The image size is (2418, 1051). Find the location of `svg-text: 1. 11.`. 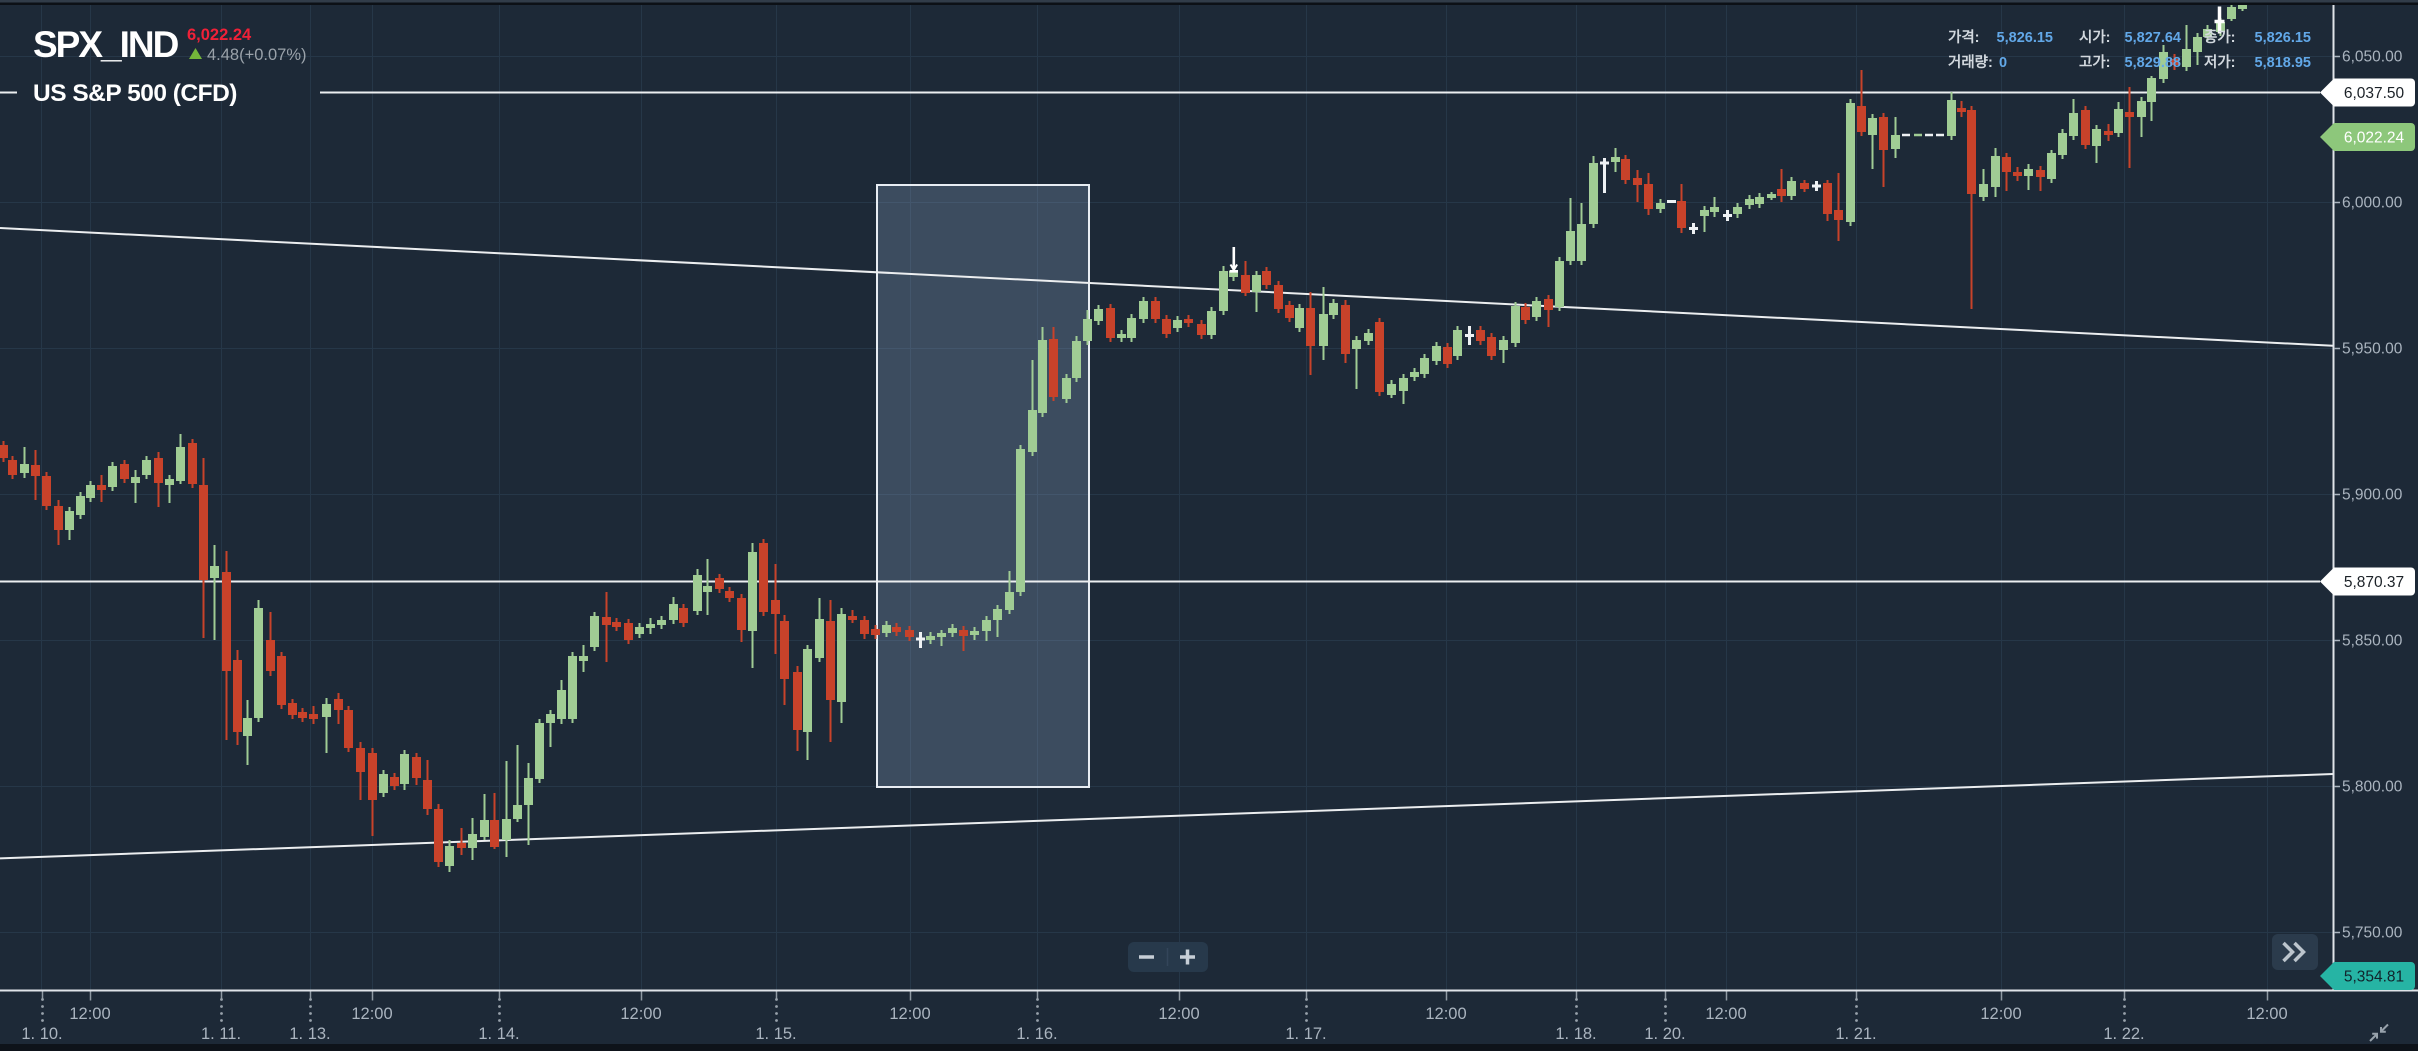

svg-text: 1. 11. is located at coordinates (221, 1034).